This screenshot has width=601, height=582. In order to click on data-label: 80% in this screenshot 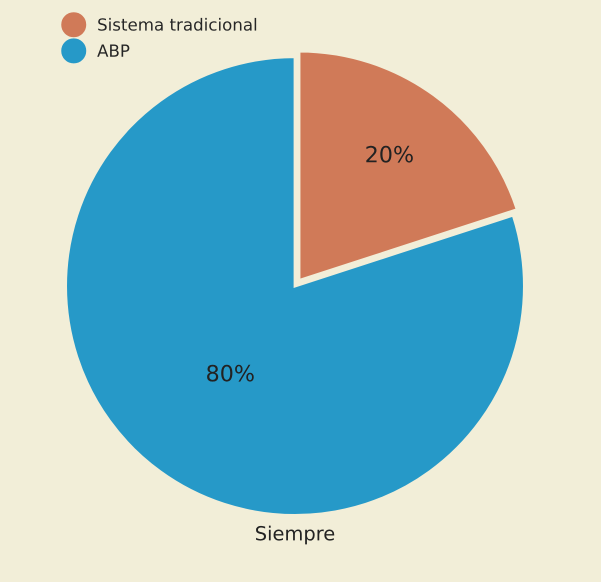, I will do `click(230, 373)`.